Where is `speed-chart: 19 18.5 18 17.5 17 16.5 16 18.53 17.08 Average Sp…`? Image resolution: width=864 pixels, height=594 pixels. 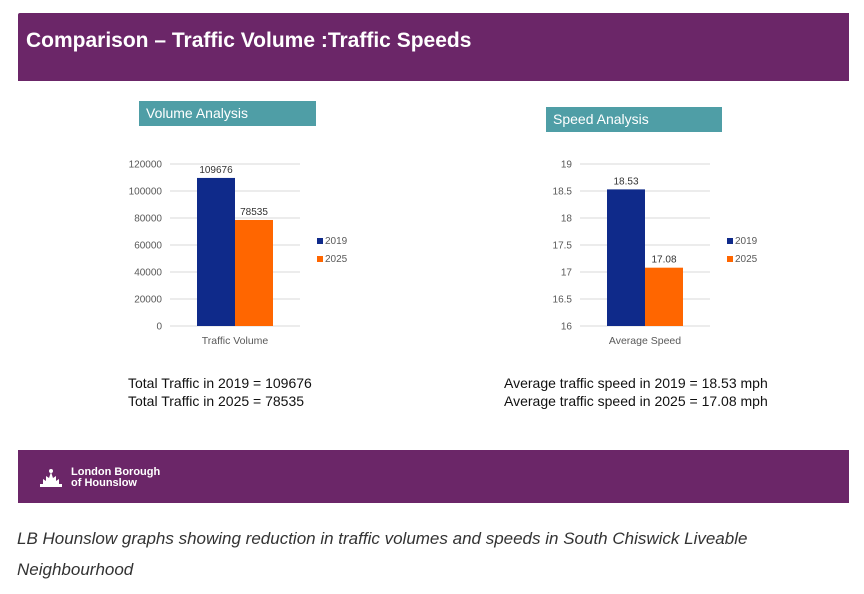
speed-chart: 19 18.5 18 17.5 17 16.5 16 18.53 17.08 Average Sp… is located at coordinates (655, 254).